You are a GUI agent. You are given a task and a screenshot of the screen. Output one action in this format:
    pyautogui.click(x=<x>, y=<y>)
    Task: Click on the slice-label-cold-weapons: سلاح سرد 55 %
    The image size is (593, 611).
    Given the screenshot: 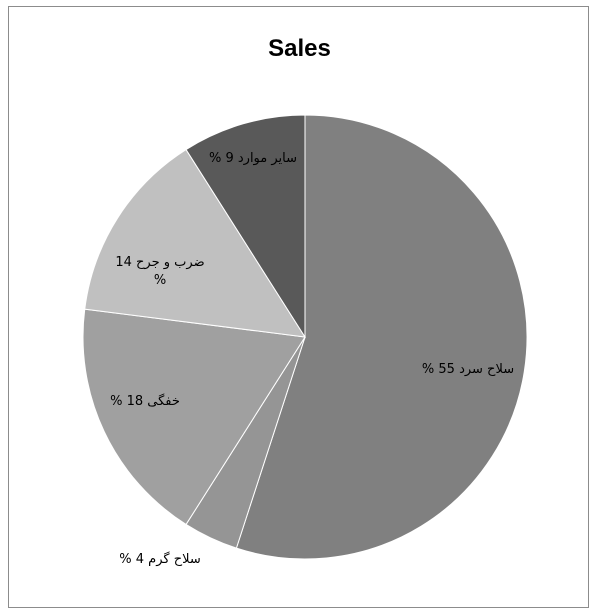 What is the action you would take?
    pyautogui.click(x=468, y=369)
    